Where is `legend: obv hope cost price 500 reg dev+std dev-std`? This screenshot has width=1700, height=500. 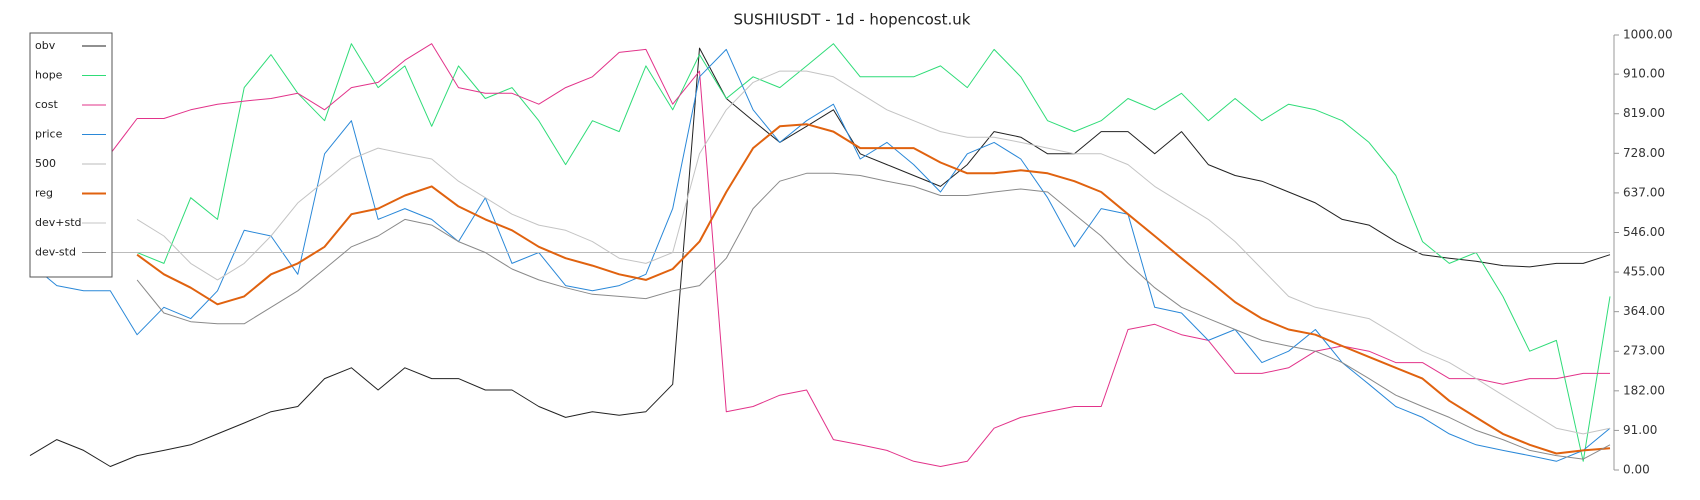 legend: obv hope cost price 500 reg dev+std dev-std is located at coordinates (71, 155).